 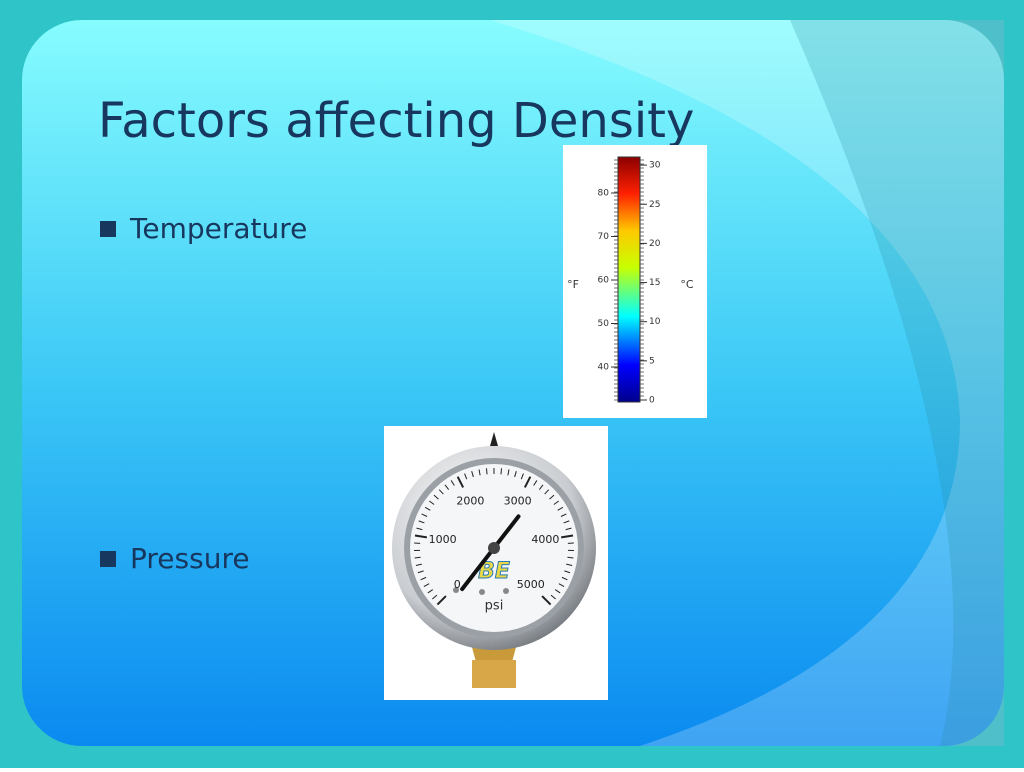 I want to click on dial-label: 2000, so click(x=470, y=501).